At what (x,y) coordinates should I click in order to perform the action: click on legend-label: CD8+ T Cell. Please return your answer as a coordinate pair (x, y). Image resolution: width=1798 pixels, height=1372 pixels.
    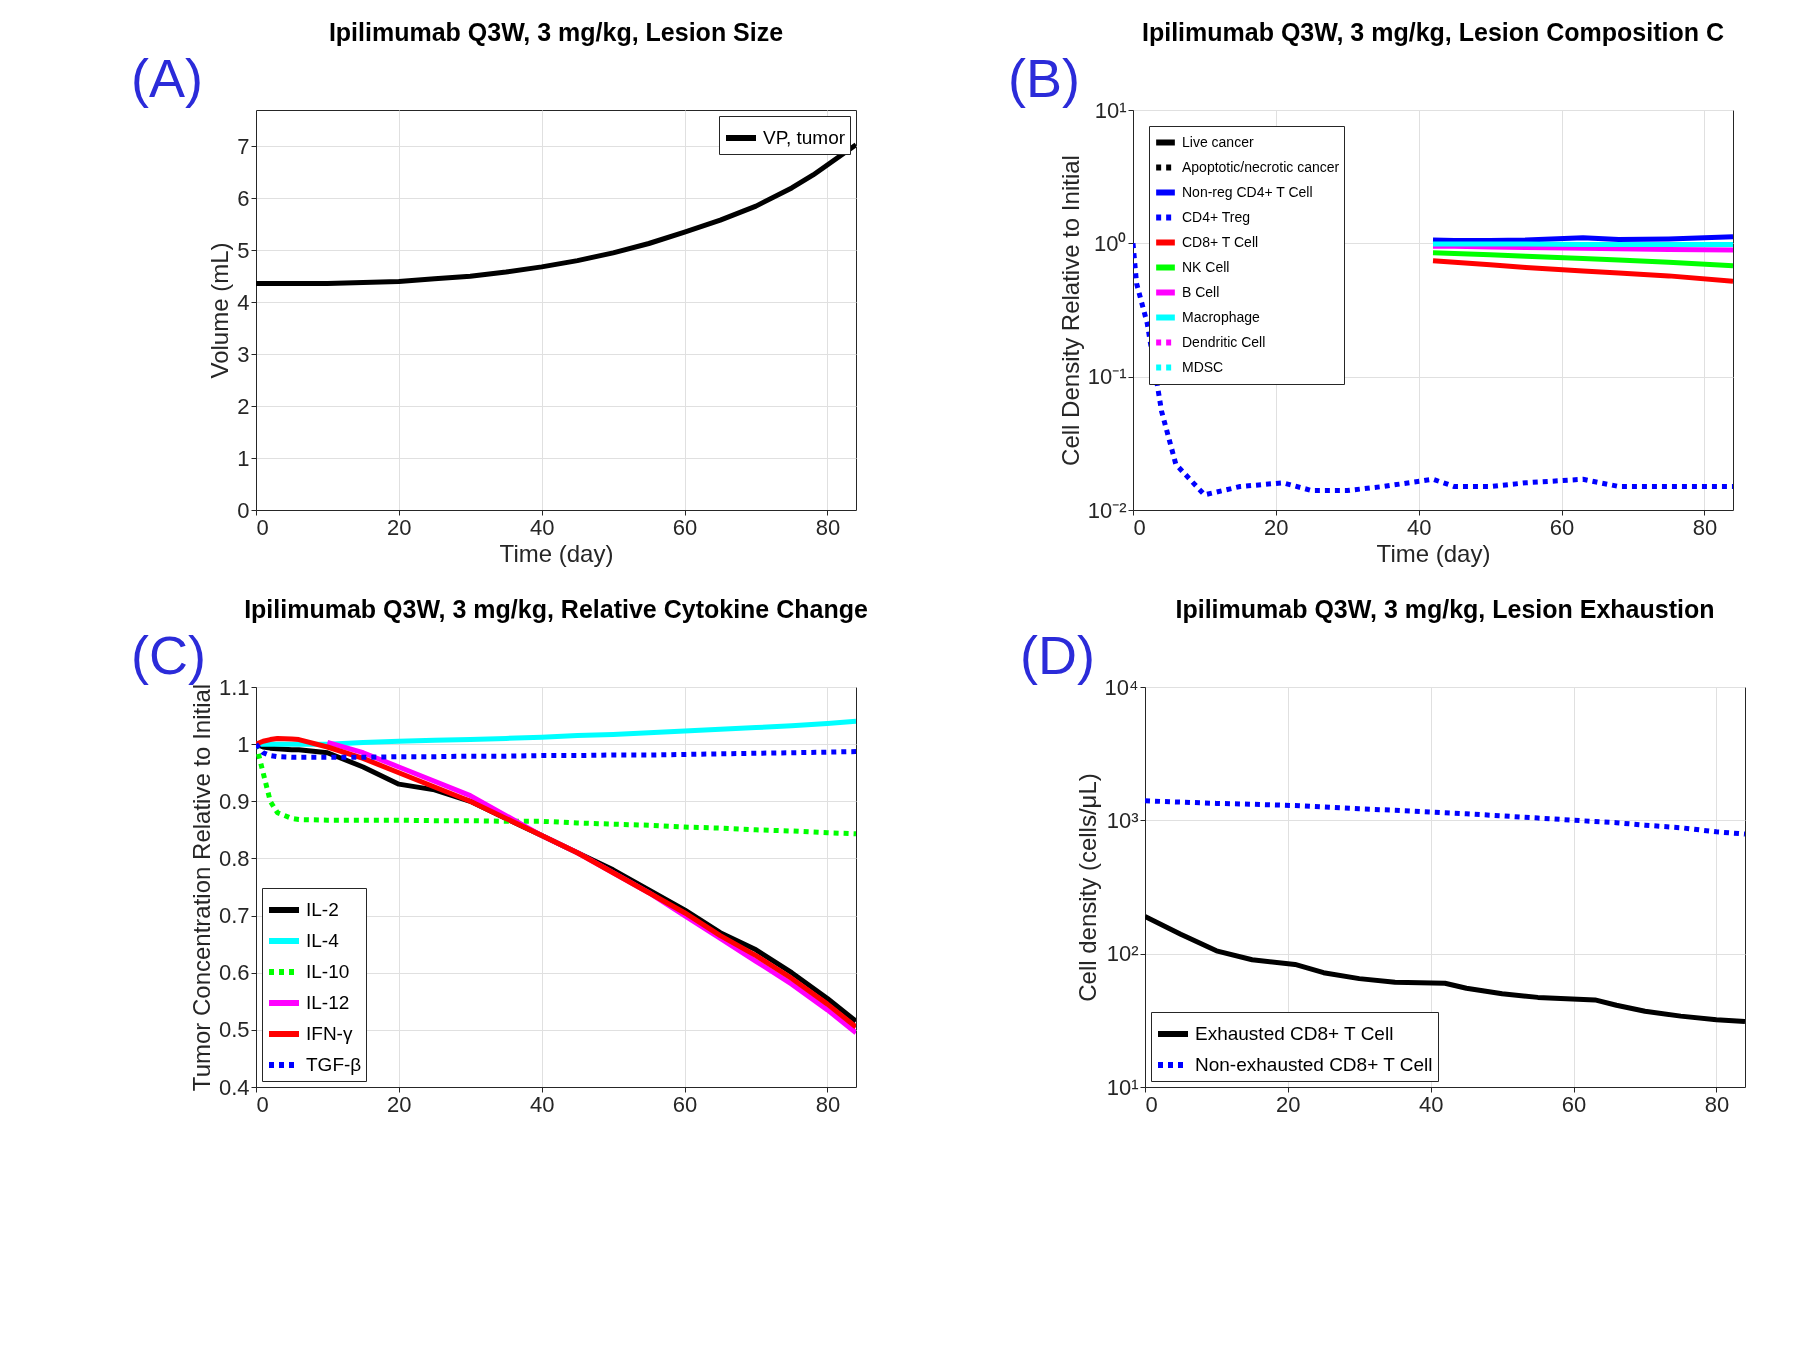
    Looking at the image, I should click on (1220, 241).